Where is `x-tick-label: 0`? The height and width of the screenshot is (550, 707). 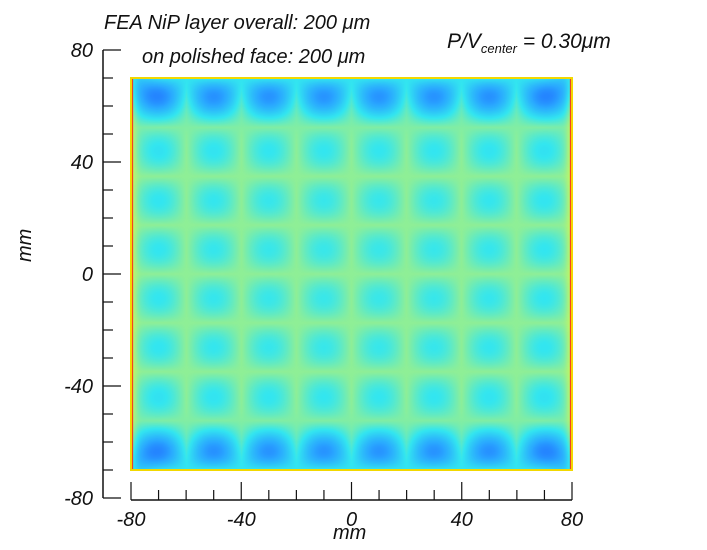 x-tick-label: 0 is located at coordinates (351, 520).